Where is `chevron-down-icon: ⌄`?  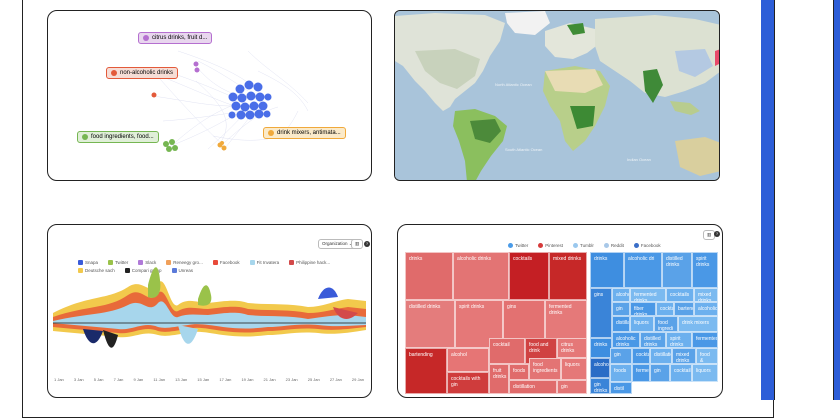
chevron-down-icon: ⌄ is located at coordinates (351, 243).